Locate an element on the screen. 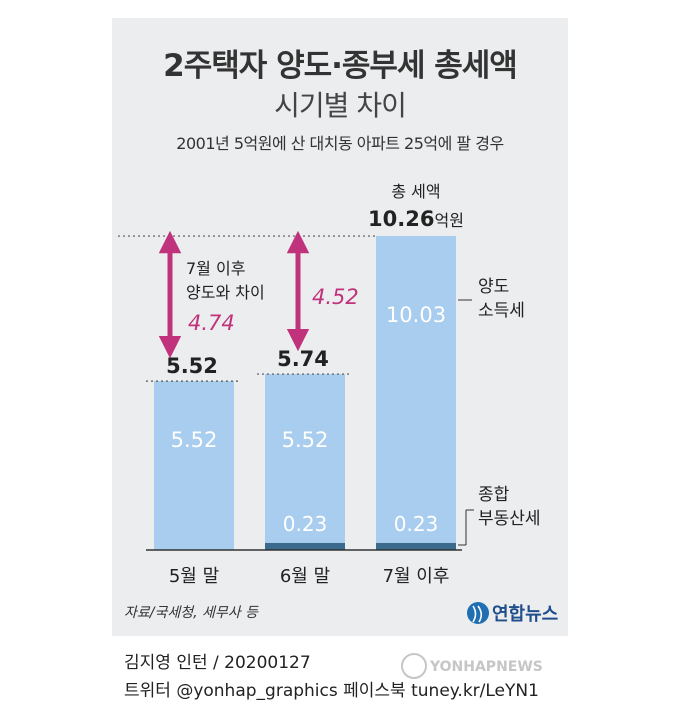 Image resolution: width=678 pixels, height=725 pixels. difference-value: 4.52 is located at coordinates (335, 297).